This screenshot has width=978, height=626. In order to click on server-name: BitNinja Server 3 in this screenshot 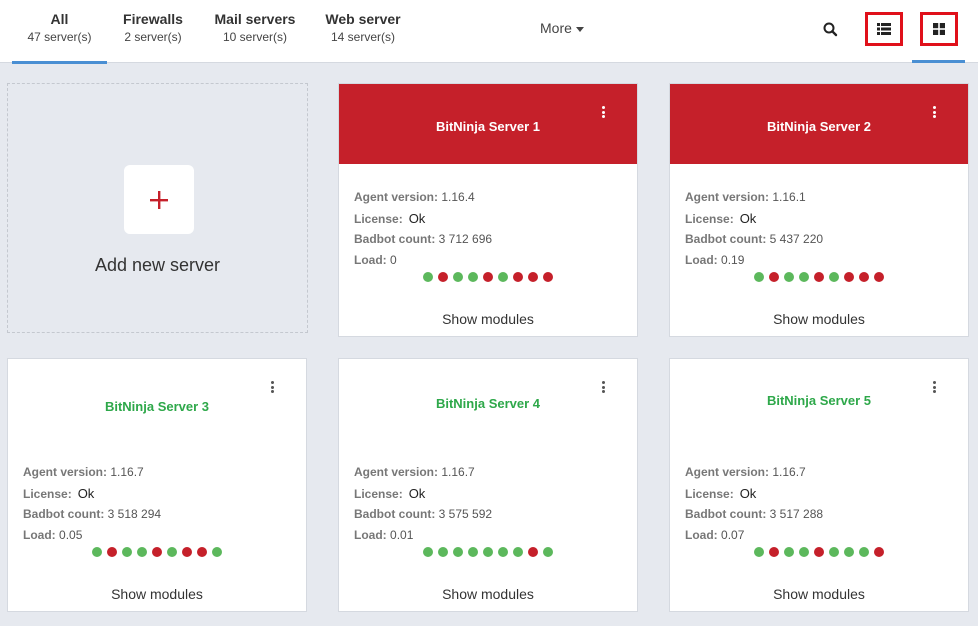, I will do `click(157, 406)`.